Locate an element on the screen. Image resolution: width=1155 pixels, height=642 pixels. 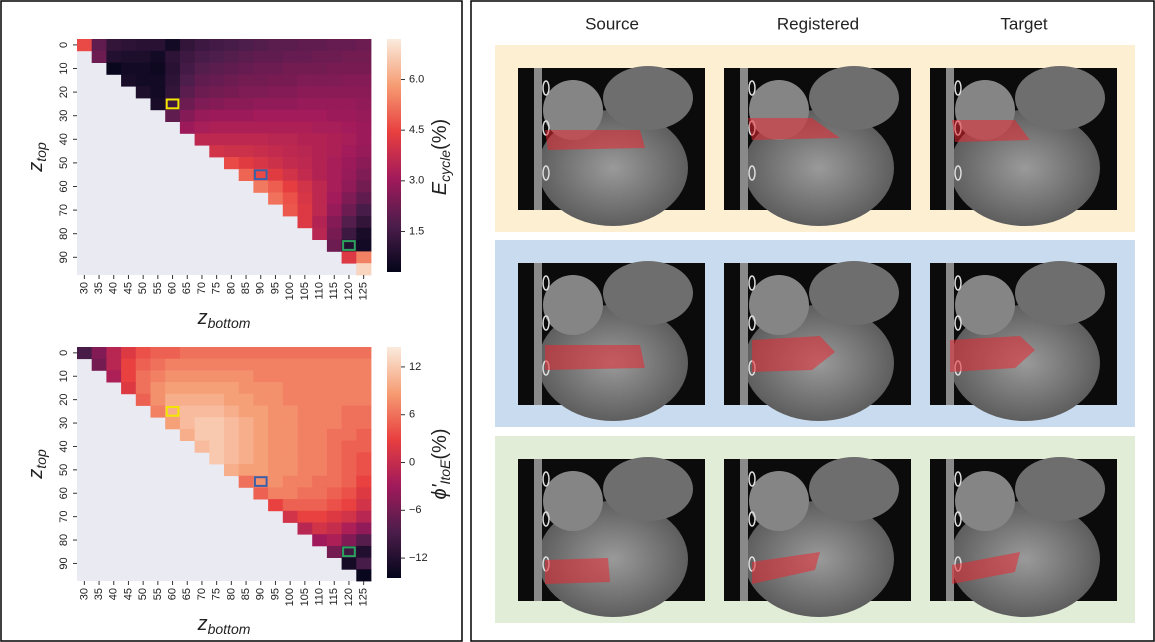
axis-label-sub: top is located at coordinates (41, 459).